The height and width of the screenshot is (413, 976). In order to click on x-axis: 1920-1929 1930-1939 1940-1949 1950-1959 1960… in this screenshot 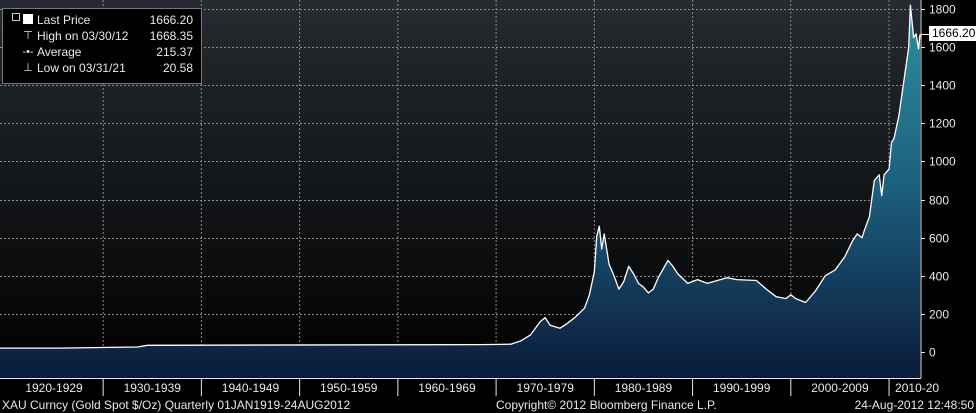, I will do `click(469, 387)`.